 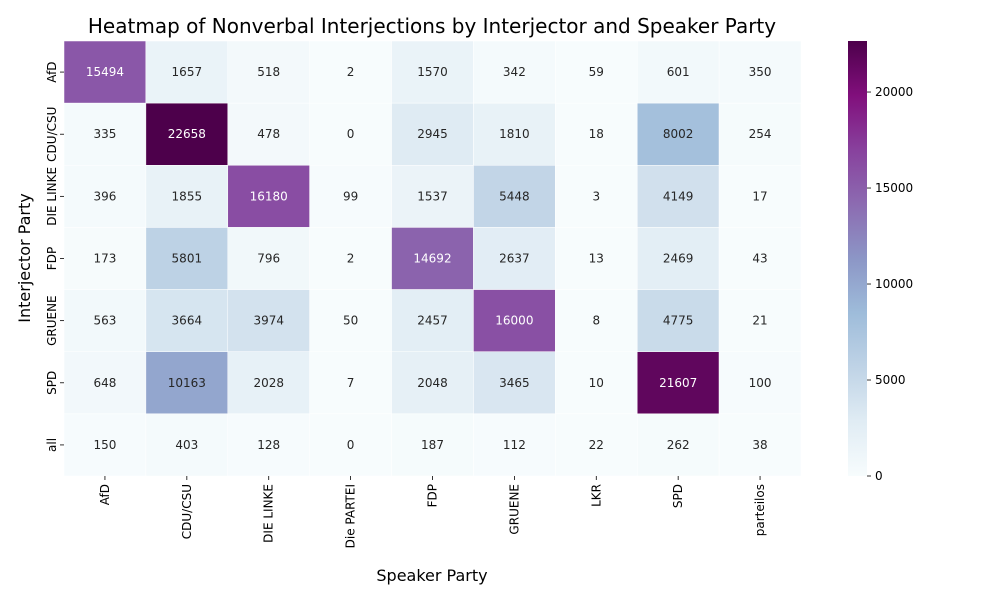 What do you see at coordinates (350, 196) in the screenshot?
I see `cell-value-label: 99` at bounding box center [350, 196].